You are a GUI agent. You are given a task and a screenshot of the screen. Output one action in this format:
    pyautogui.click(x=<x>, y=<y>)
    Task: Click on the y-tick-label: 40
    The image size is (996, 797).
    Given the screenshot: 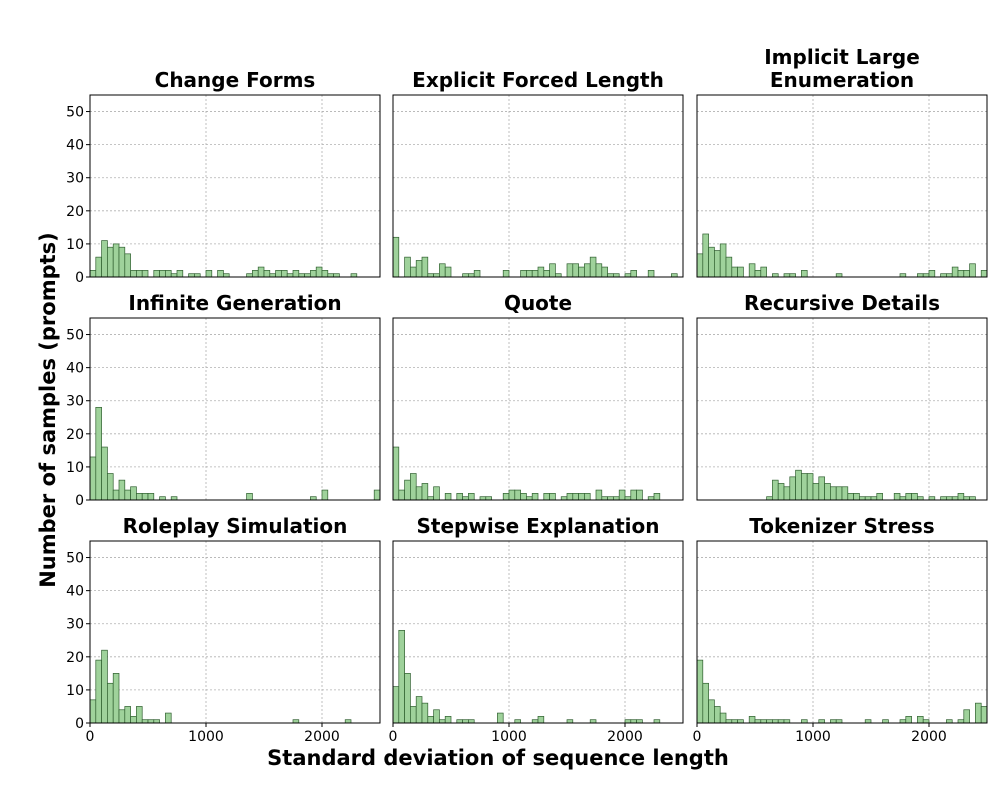 What is the action you would take?
    pyautogui.click(x=75, y=369)
    